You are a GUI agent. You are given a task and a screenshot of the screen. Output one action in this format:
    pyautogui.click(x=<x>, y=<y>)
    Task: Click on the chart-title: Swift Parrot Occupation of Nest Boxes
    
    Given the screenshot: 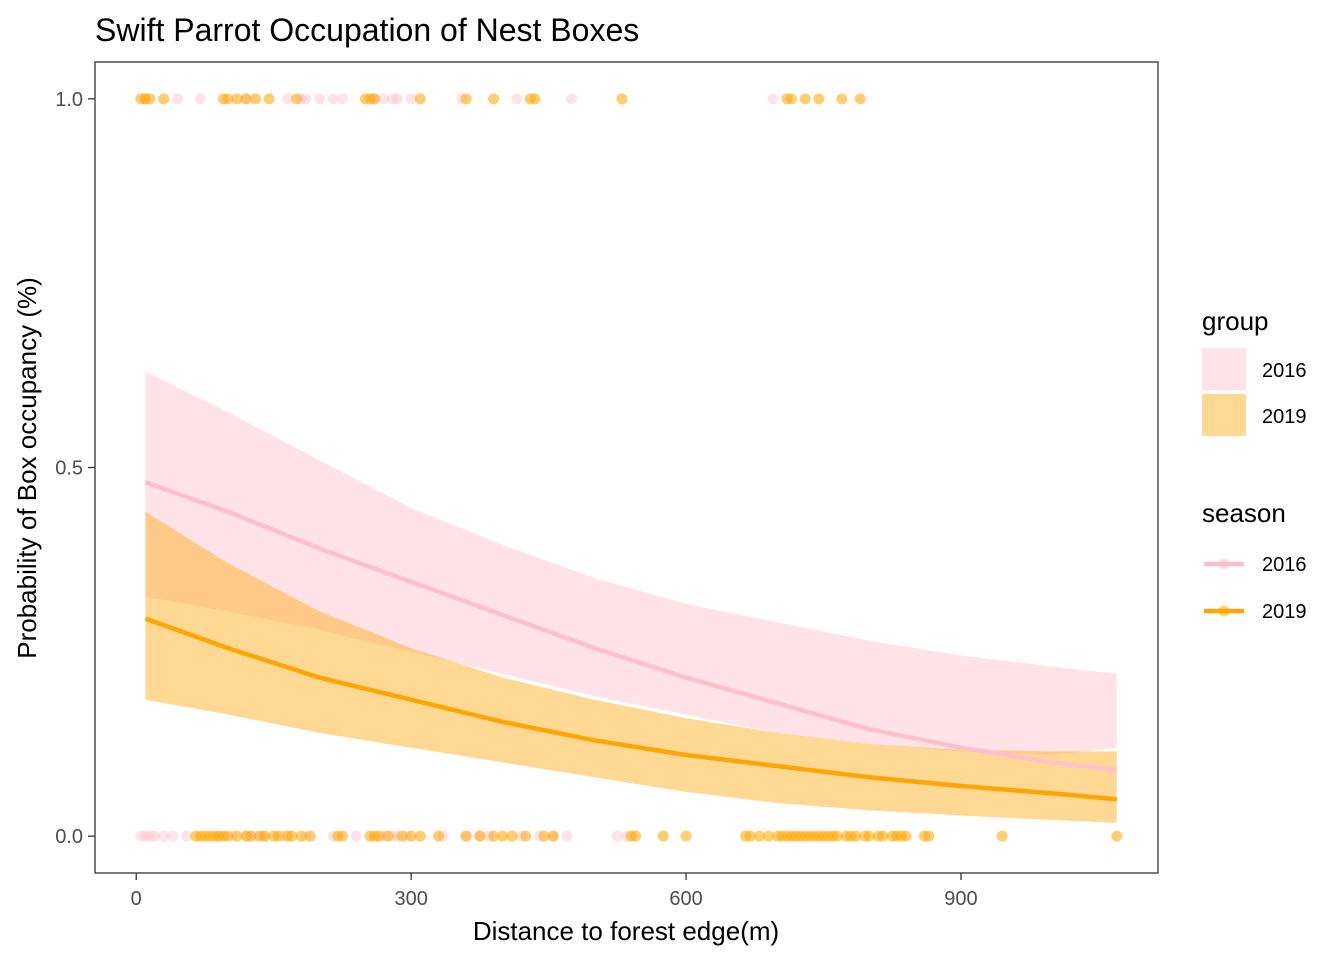 What is the action you would take?
    pyautogui.click(x=367, y=30)
    